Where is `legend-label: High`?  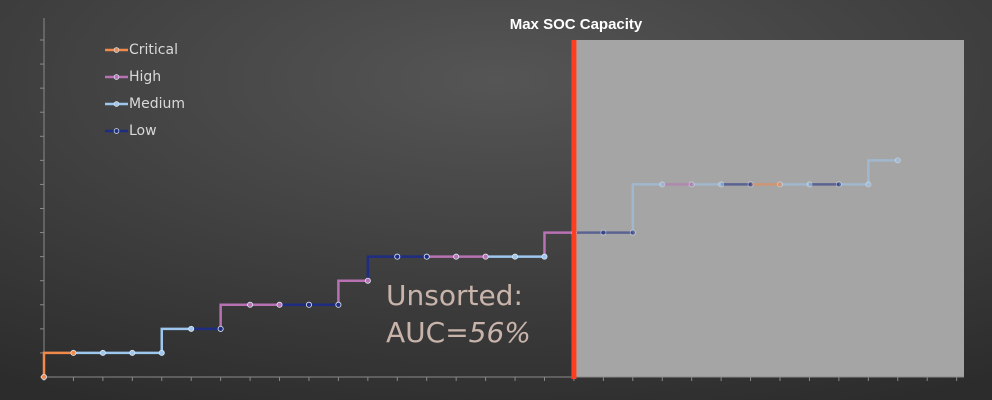
legend-label: High is located at coordinates (145, 77).